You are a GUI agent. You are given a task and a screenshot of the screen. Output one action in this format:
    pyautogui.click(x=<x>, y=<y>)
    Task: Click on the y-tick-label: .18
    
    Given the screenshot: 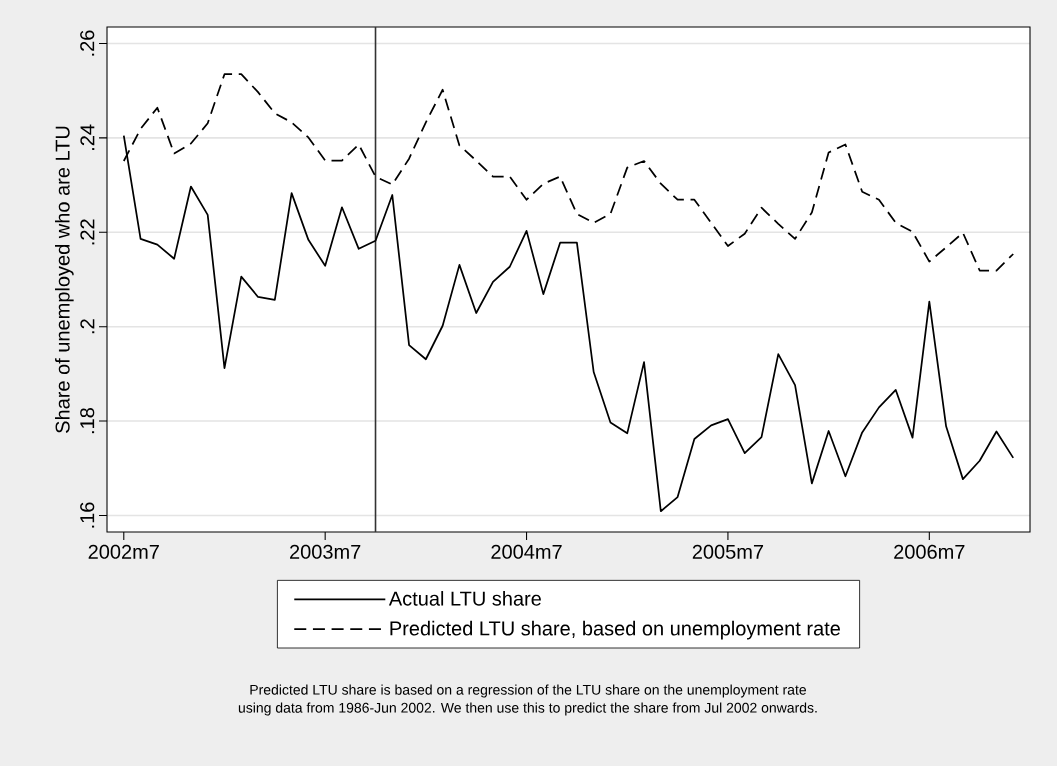 What is the action you would take?
    pyautogui.click(x=87, y=421)
    